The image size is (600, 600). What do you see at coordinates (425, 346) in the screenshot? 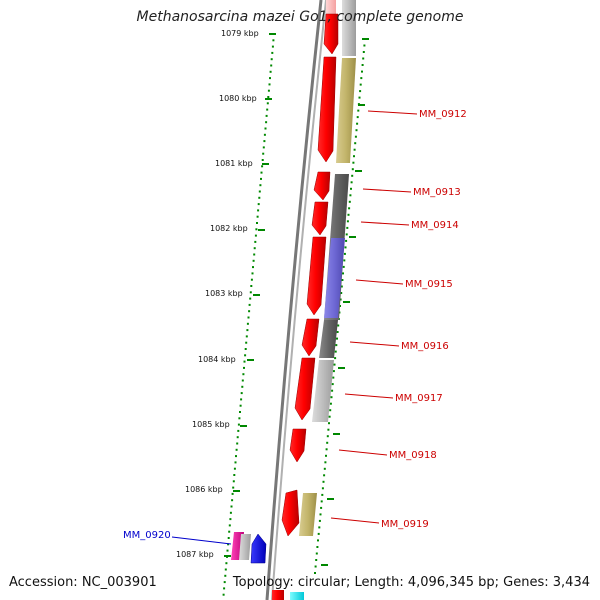
I see `gene-label-mm-0916: MM_0916` at bounding box center [425, 346].